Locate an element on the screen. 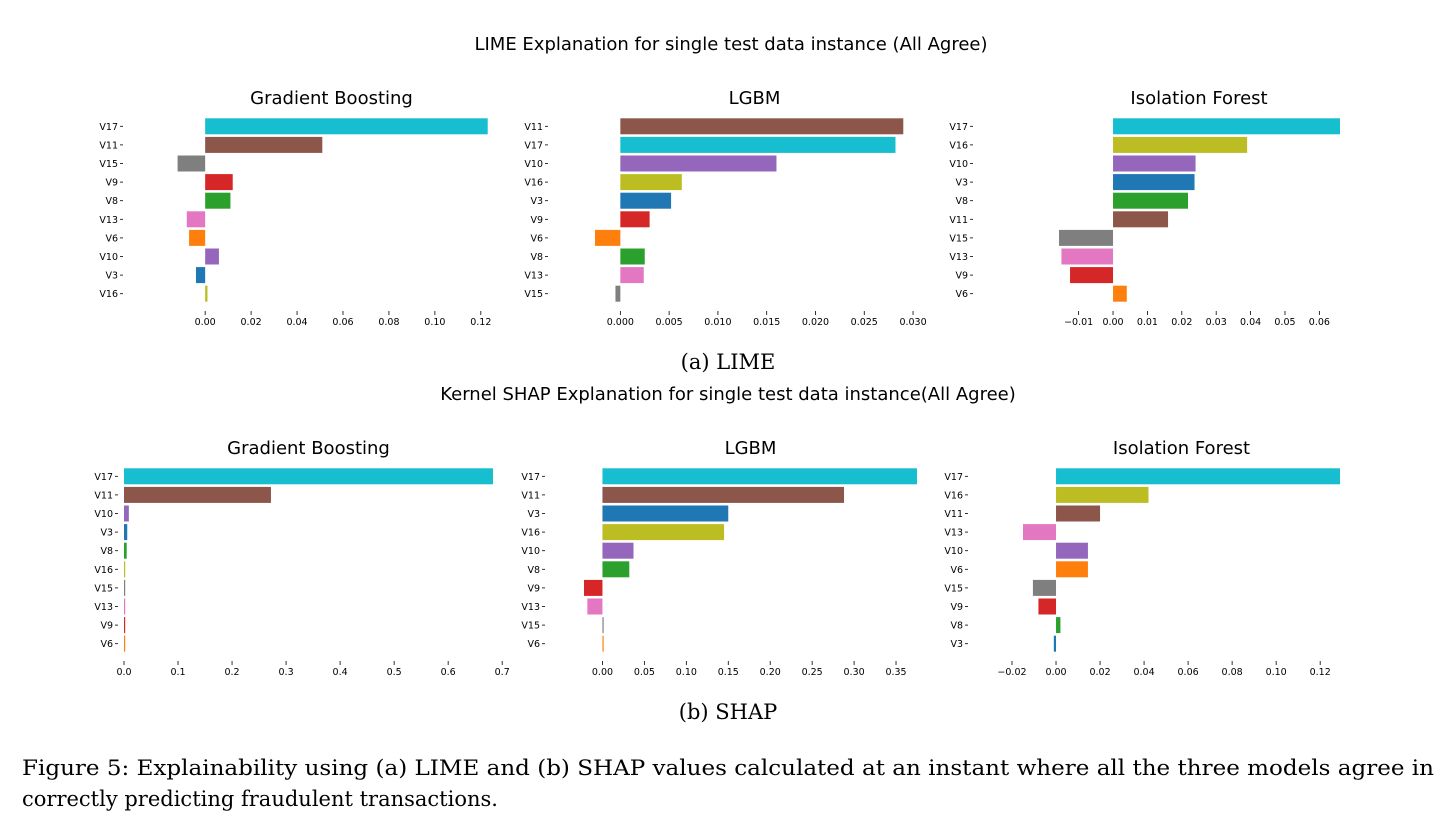 This screenshot has width=1456, height=834. chart-title: Gradient Boosting is located at coordinates (308, 448).